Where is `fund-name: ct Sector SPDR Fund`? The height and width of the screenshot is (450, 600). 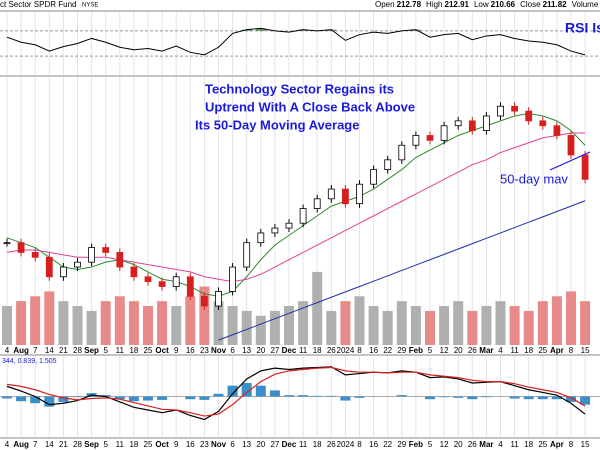 fund-name: ct Sector SPDR Fund is located at coordinates (38, 4).